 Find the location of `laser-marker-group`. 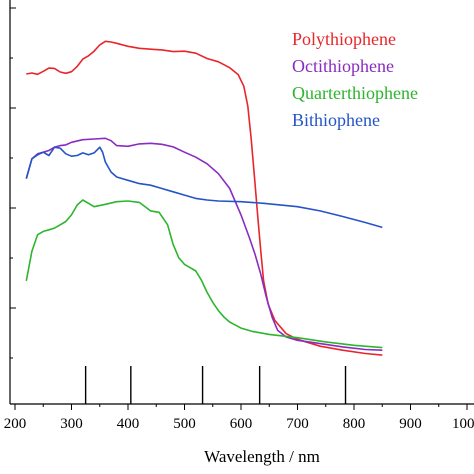

laser-marker-group is located at coordinates (215, 385).